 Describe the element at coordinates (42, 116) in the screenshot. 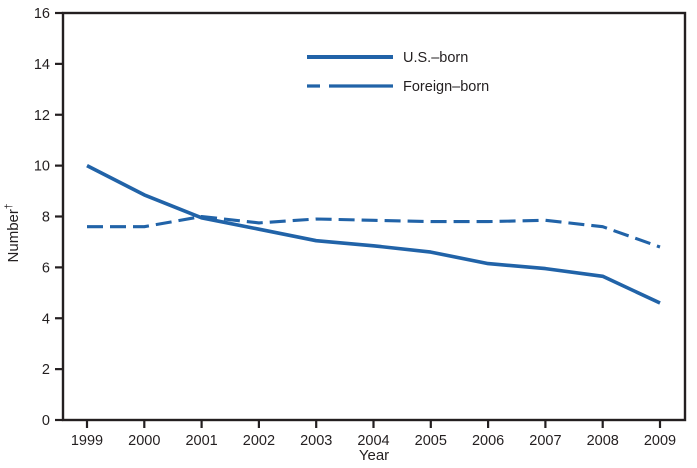

I see `y-axis-tick-label: 12` at that location.